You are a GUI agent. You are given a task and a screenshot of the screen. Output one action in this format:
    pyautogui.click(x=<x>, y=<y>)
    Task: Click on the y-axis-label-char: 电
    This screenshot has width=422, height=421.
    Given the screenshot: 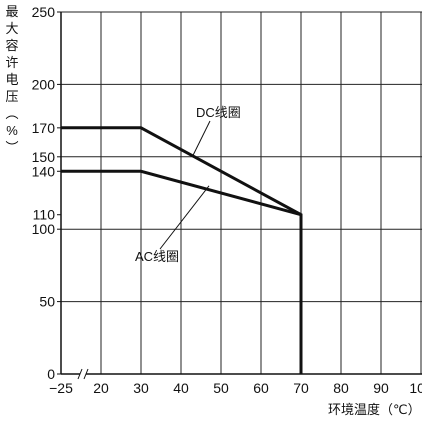 What is the action you would take?
    pyautogui.click(x=11, y=79)
    